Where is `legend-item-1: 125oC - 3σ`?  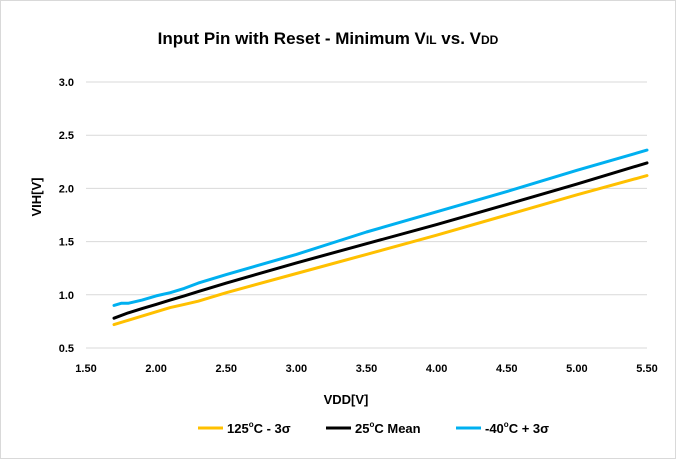 legend-item-1: 125oC - 3σ is located at coordinates (244, 428).